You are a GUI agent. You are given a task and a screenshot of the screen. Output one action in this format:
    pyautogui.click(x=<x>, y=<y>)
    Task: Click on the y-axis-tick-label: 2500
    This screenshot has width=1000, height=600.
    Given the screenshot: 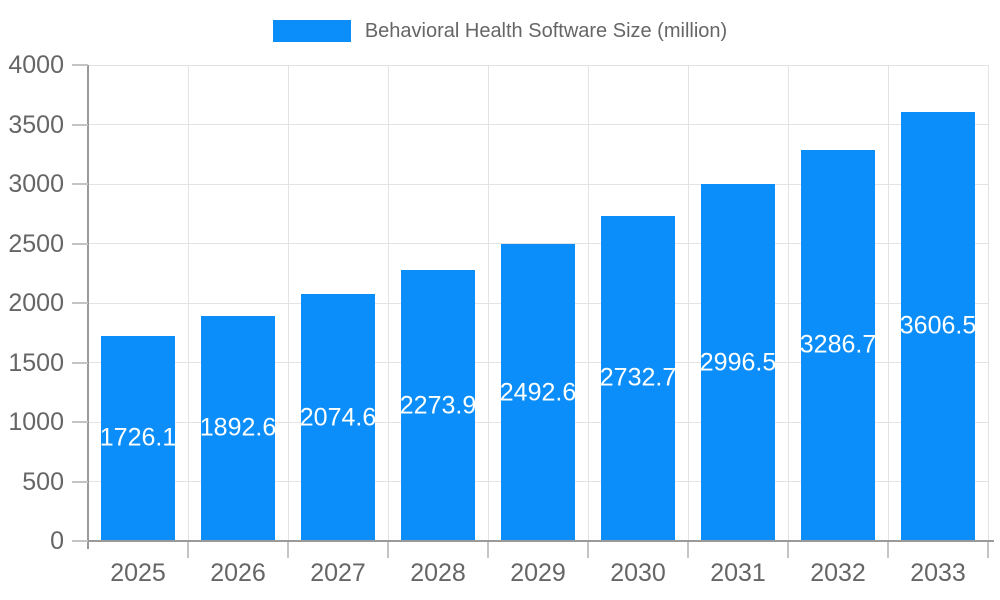 What is the action you would take?
    pyautogui.click(x=36, y=243)
    